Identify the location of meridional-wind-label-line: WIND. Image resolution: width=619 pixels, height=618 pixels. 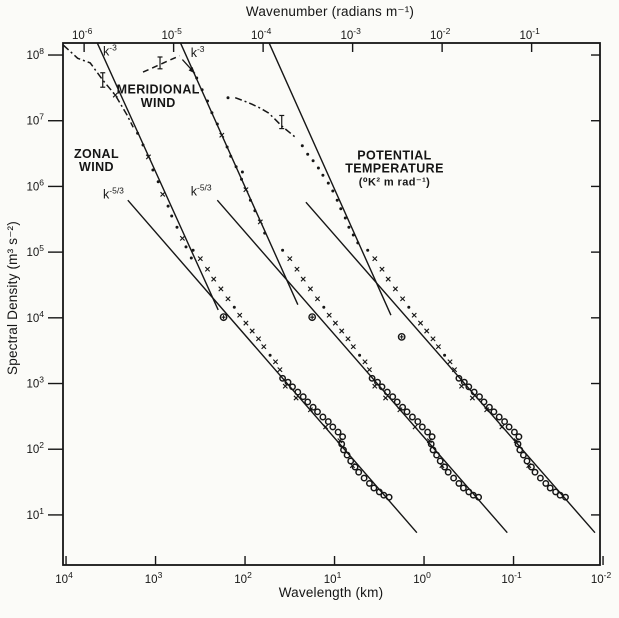
(158, 103).